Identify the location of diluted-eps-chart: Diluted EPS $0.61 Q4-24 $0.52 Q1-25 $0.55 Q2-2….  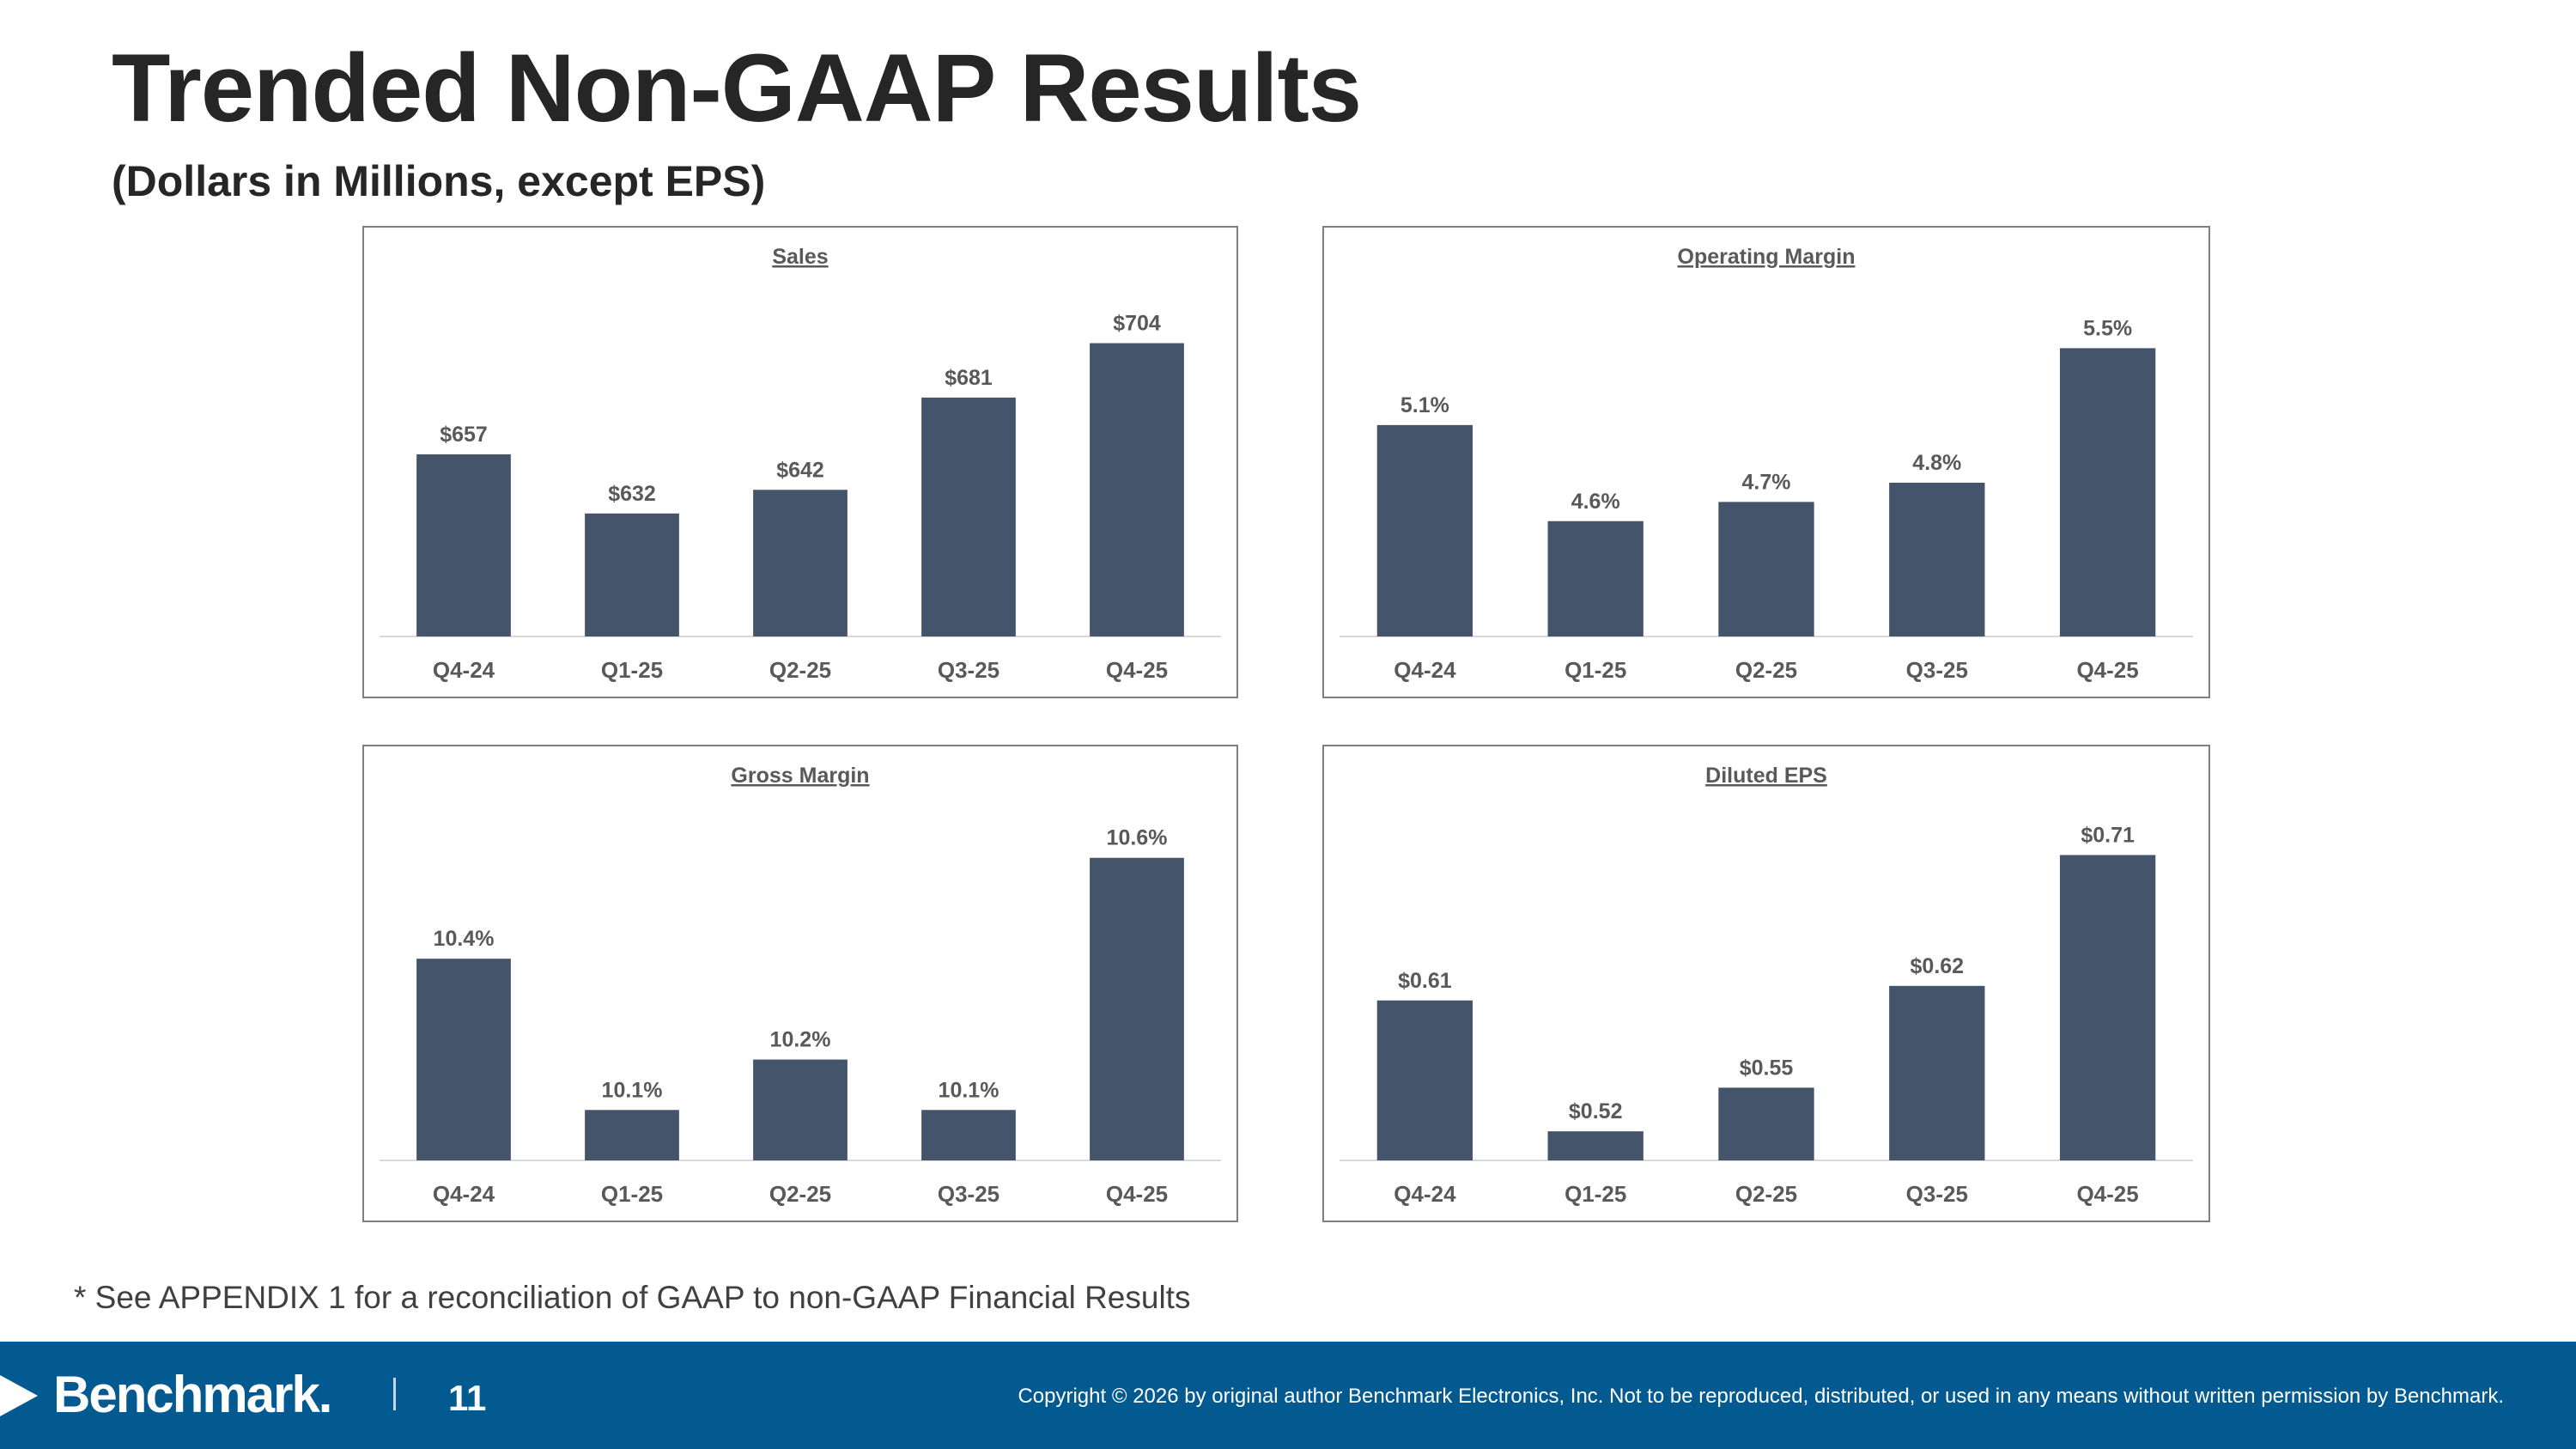
(1766, 983).